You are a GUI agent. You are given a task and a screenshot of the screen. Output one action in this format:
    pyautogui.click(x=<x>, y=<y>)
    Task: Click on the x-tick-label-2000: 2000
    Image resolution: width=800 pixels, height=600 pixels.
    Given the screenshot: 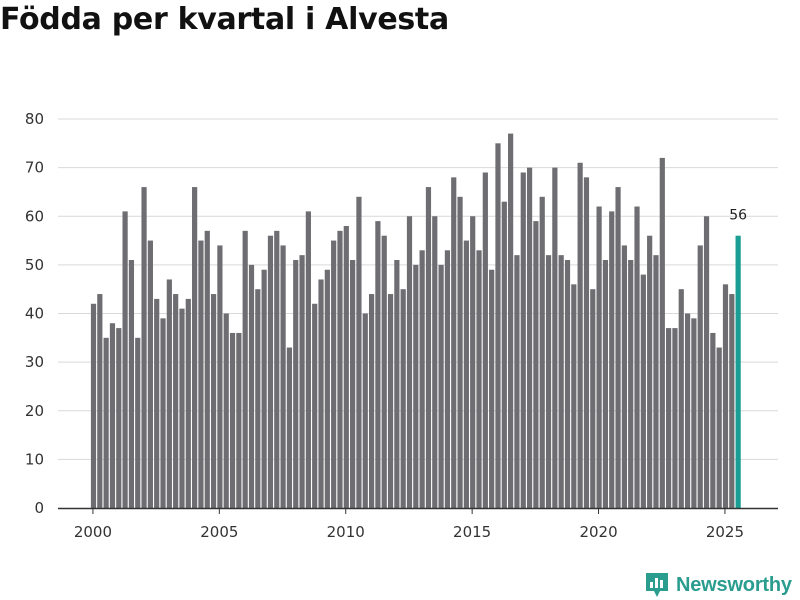 What is the action you would take?
    pyautogui.click(x=93, y=532)
    